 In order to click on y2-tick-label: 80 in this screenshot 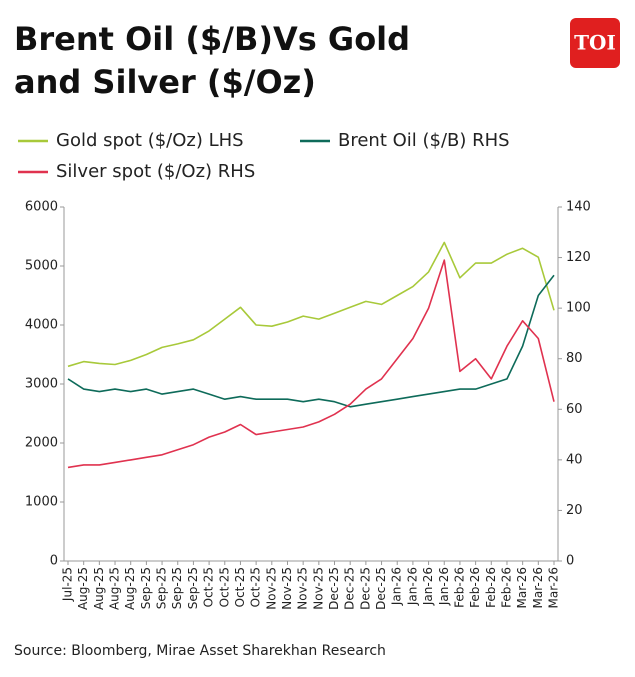, I will do `click(574, 358)`.